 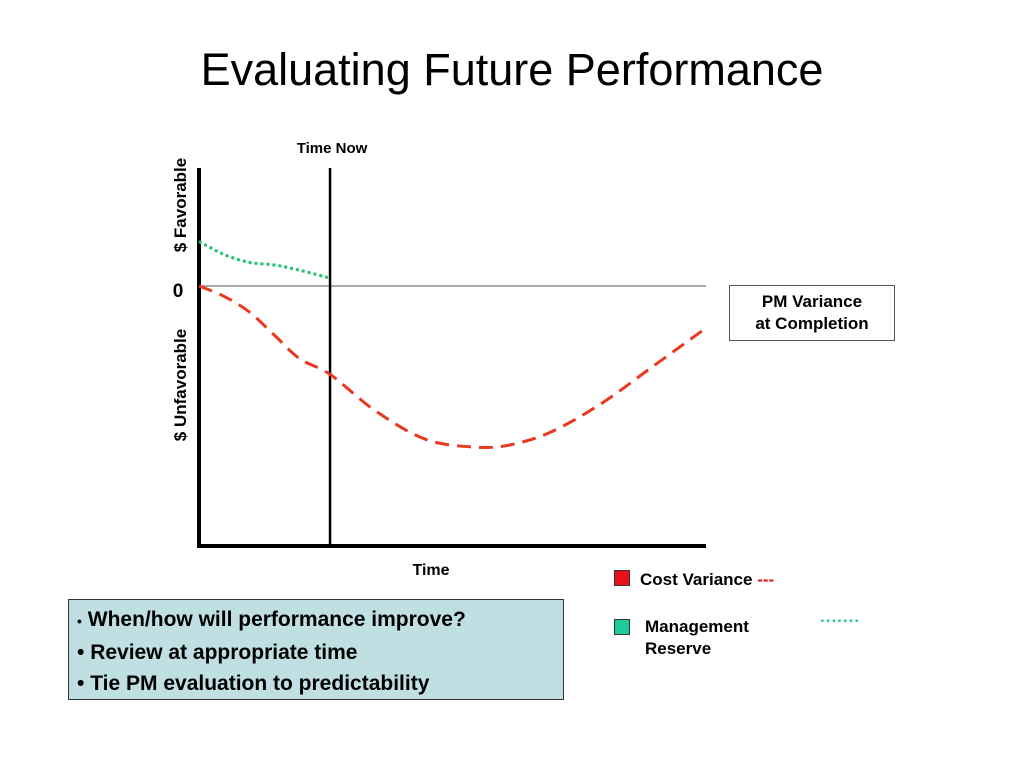 I want to click on legend-management-reserve: Management Reserve, so click(x=697, y=638).